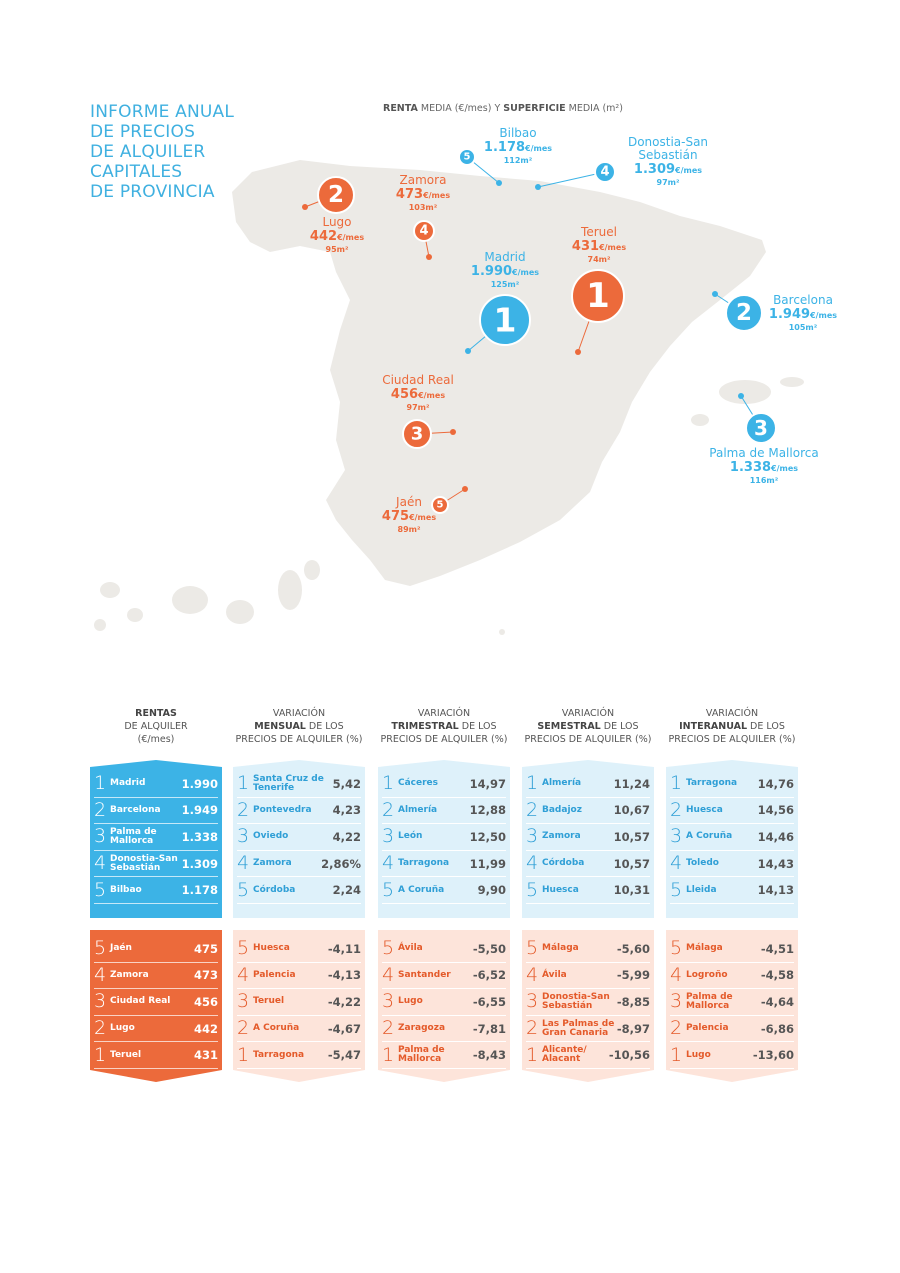 This screenshot has width=900, height=1273. Describe the element at coordinates (410, 948) in the screenshot. I see `row-city: Ávila` at that location.